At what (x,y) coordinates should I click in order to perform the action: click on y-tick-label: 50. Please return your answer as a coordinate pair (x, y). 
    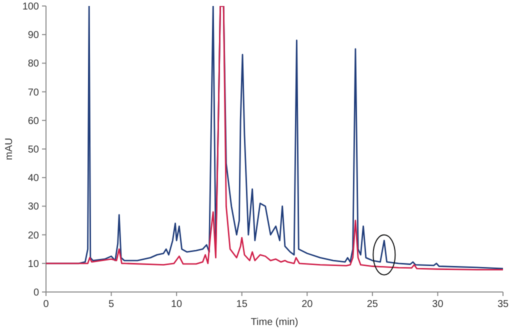
    Looking at the image, I should click on (34, 150).